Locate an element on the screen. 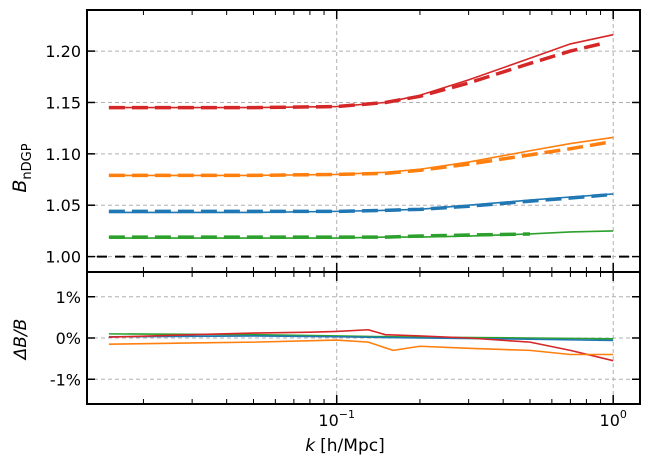  bottom-series-2-line is located at coordinates (361, 345).